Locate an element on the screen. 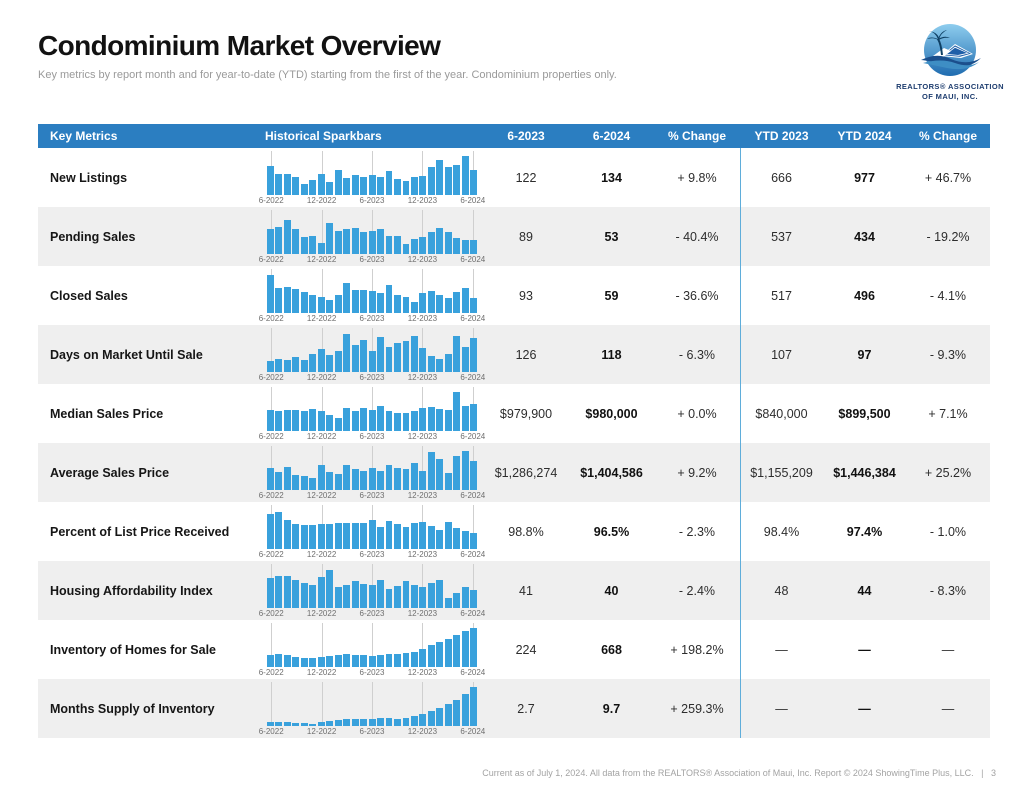  value-month-2023: 126 is located at coordinates (526, 354).